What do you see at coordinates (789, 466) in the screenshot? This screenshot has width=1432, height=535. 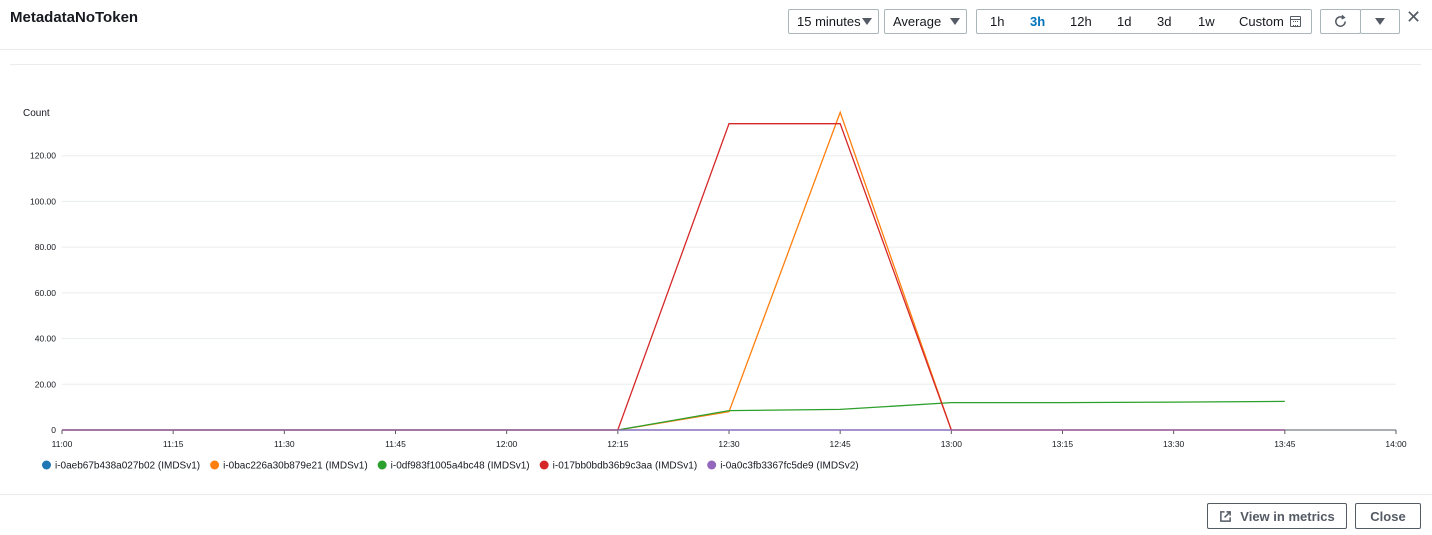 I see `legend-label: i-0a0c3fb3367fc5de9 (IMDSv2)` at bounding box center [789, 466].